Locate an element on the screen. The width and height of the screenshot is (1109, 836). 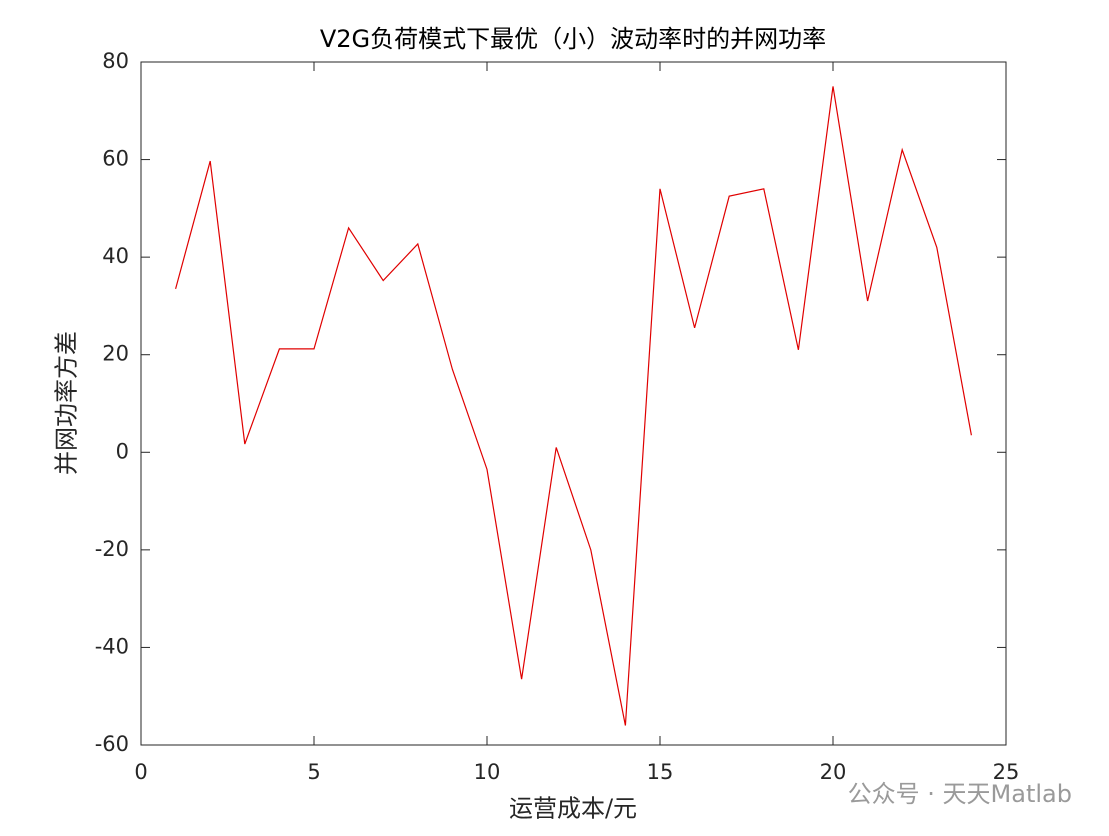
y-axis-label: 并网功率方差 is located at coordinates (67, 403).